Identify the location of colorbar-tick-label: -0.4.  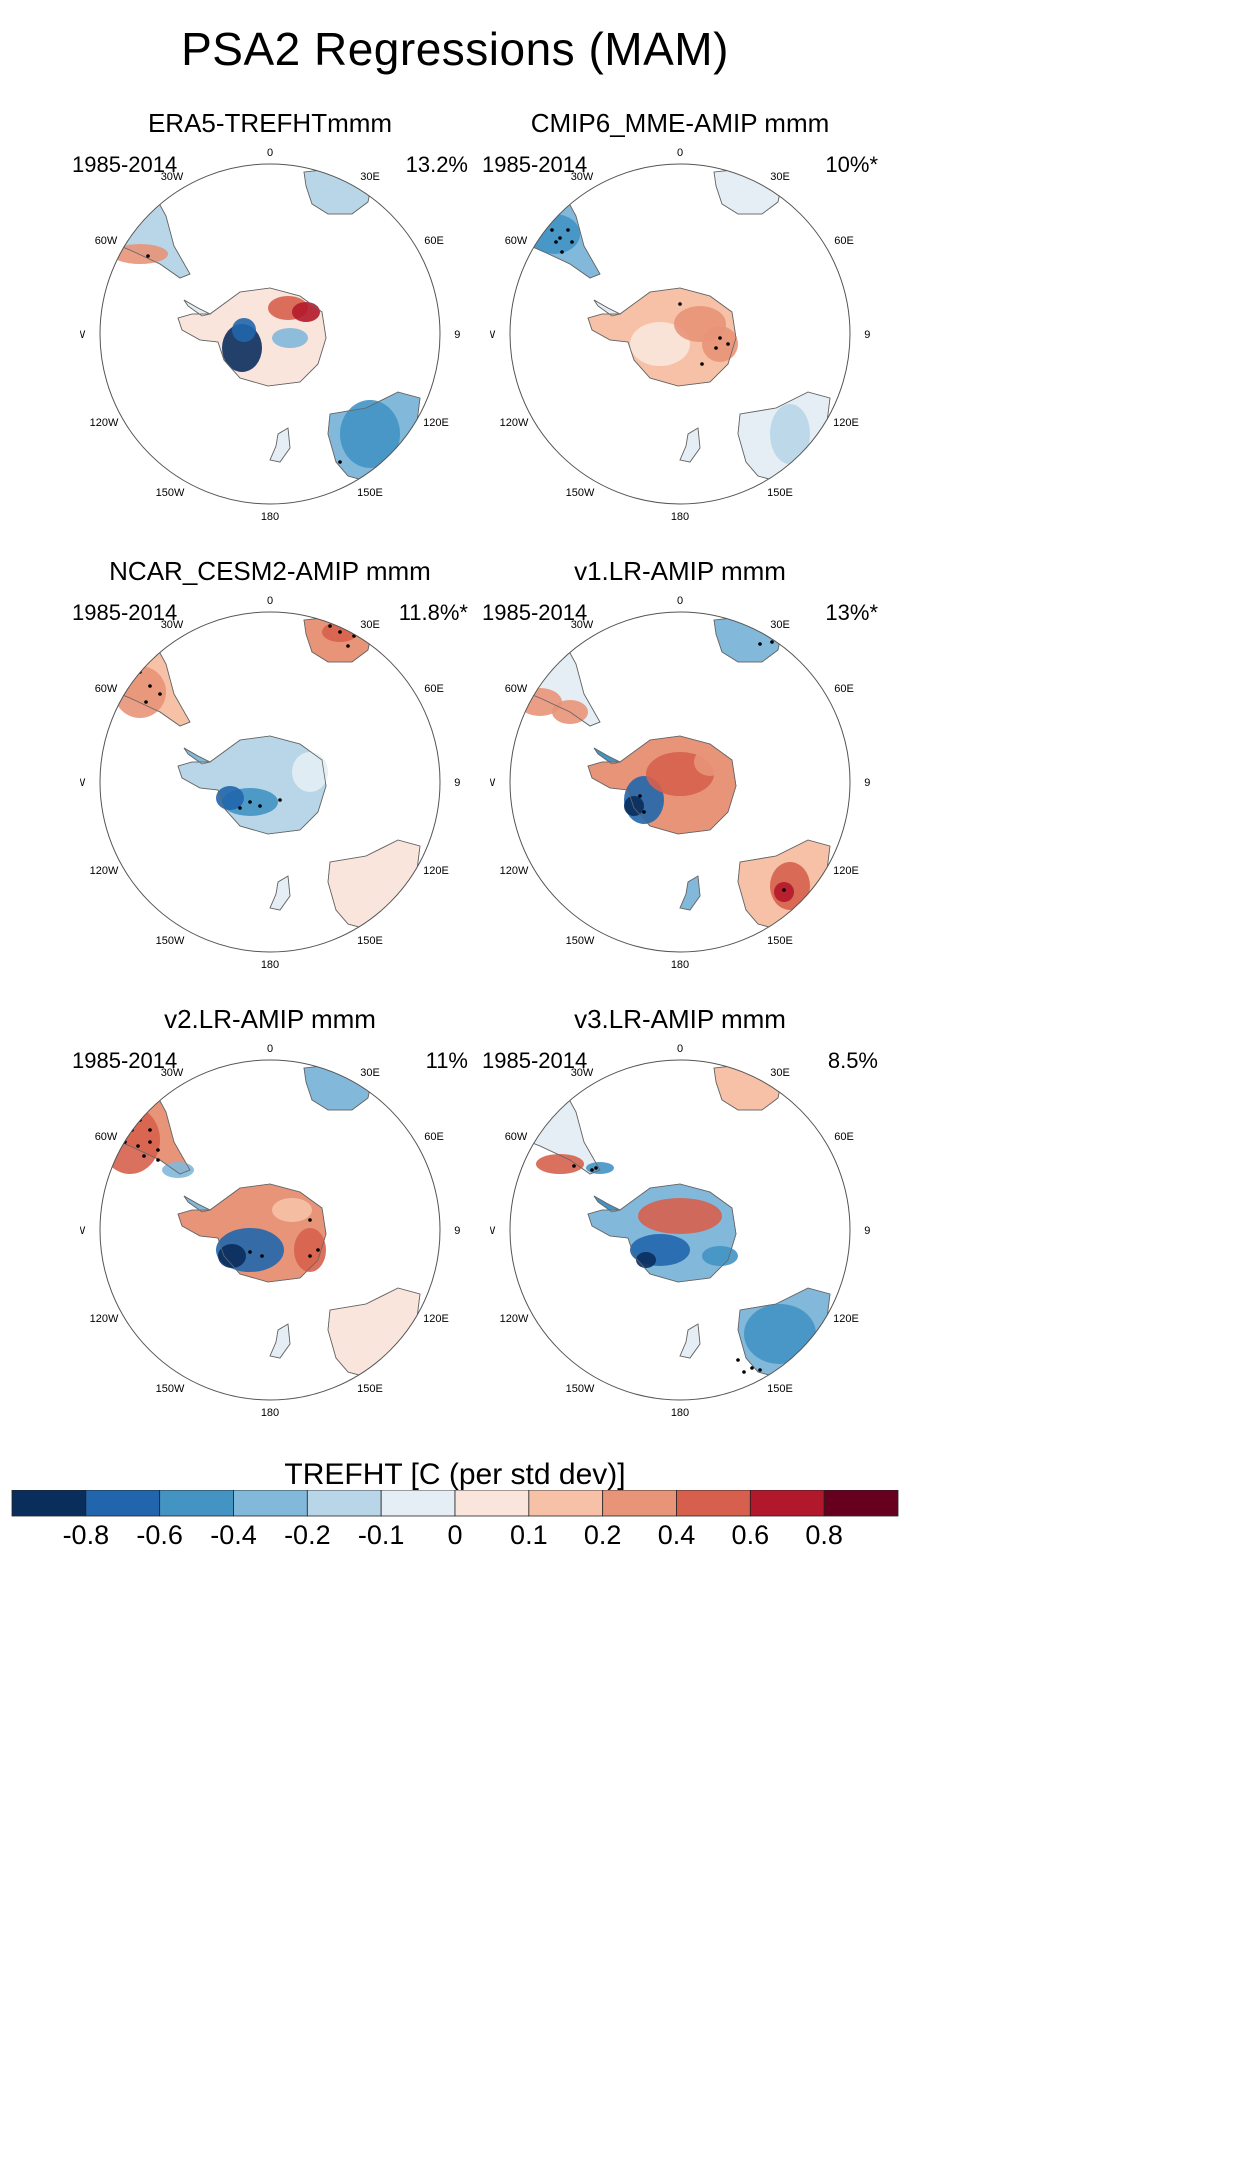
(233, 1535).